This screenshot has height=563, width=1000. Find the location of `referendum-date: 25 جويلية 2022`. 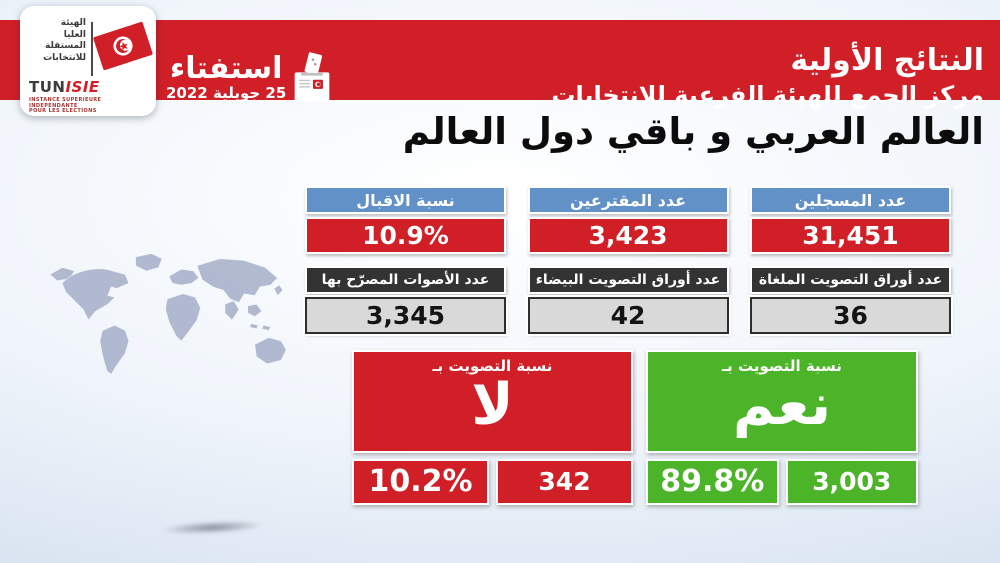

referendum-date: 25 جويلية 2022 is located at coordinates (226, 92).